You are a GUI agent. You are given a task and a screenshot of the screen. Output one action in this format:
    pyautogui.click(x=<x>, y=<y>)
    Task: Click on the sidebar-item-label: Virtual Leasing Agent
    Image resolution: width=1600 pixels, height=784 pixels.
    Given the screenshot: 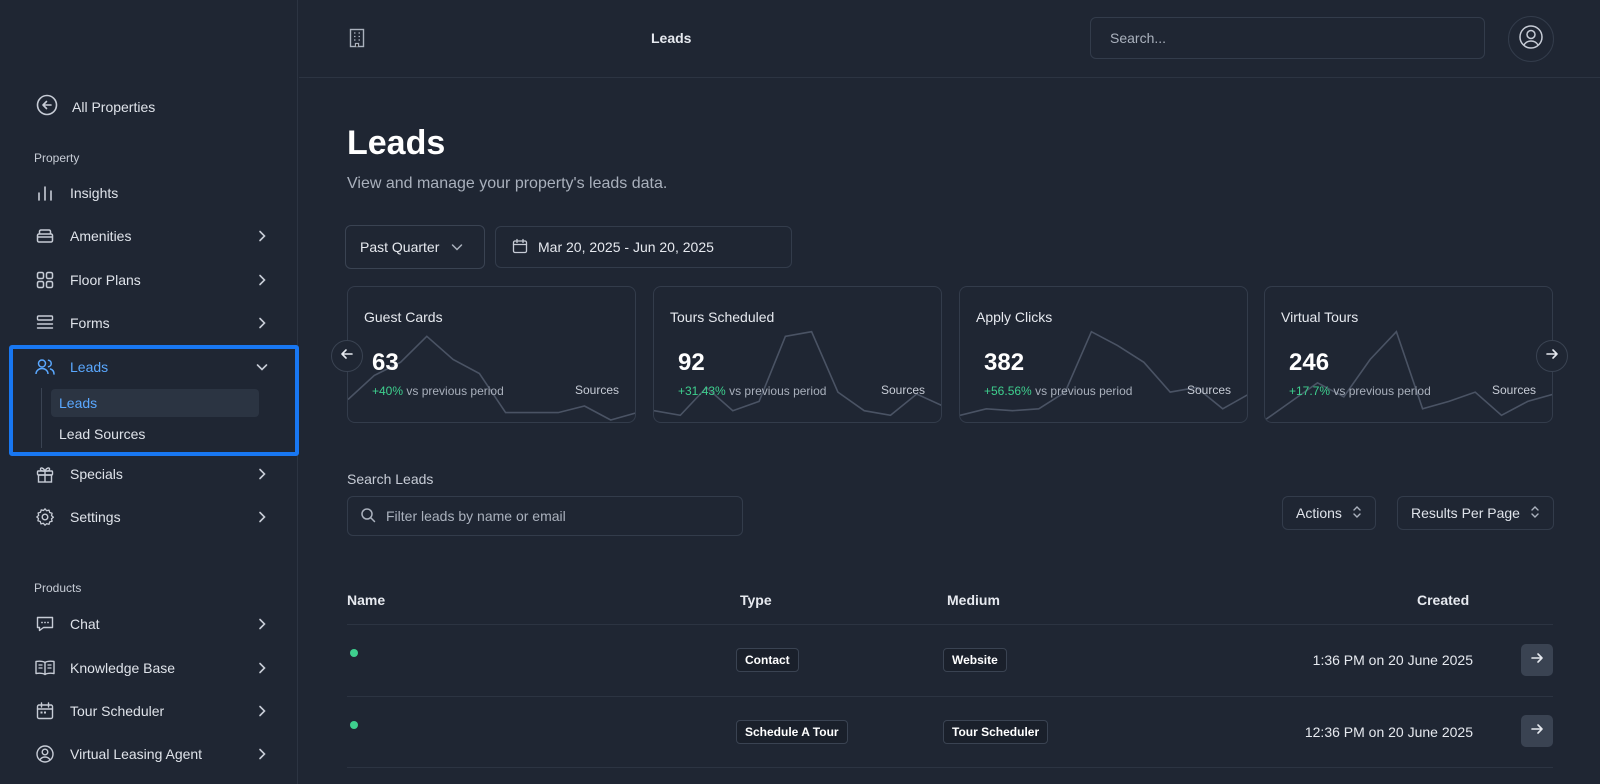 What is the action you would take?
    pyautogui.click(x=136, y=754)
    